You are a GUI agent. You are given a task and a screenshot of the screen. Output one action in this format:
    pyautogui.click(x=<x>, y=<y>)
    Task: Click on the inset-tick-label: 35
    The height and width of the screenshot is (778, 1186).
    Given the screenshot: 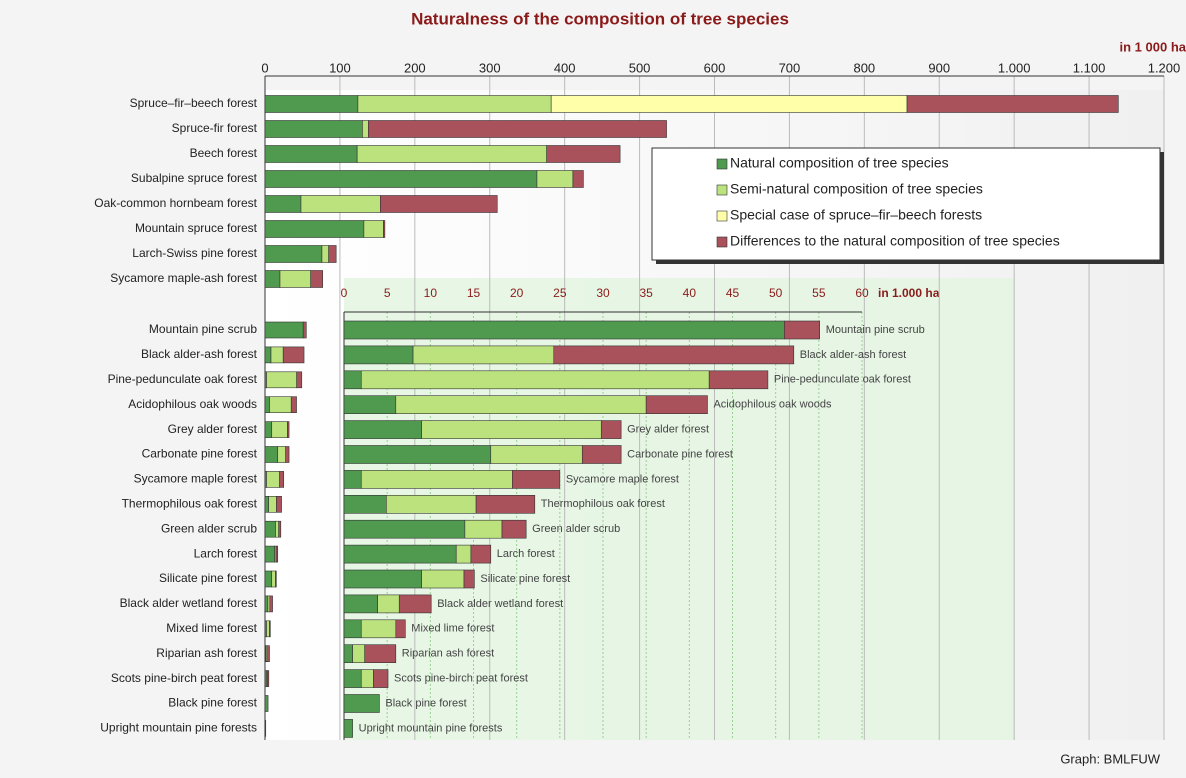 What is the action you would take?
    pyautogui.click(x=646, y=293)
    